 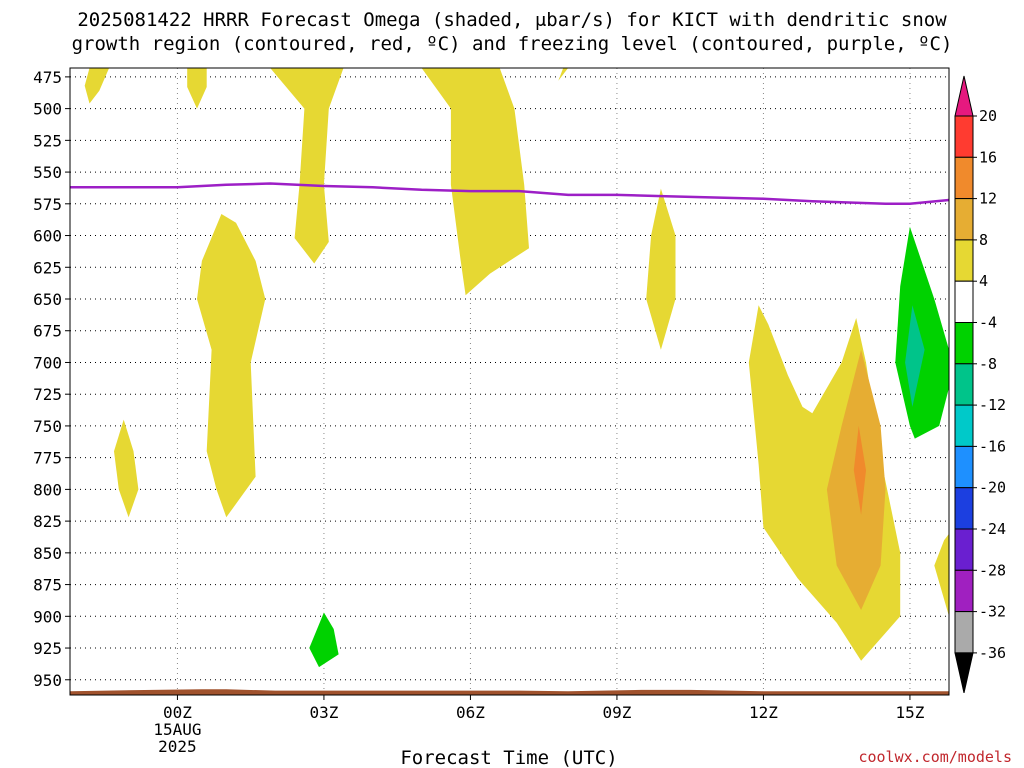 I want to click on colorbar-label: 16, so click(x=988, y=157).